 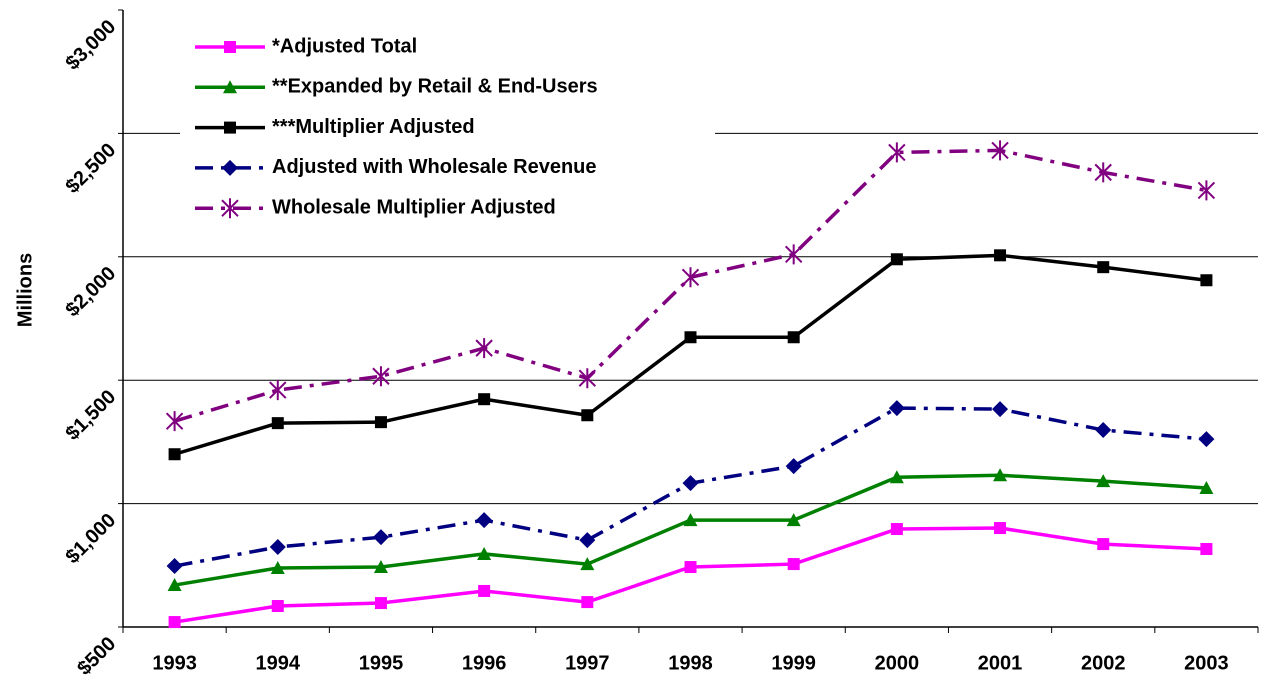 What do you see at coordinates (381, 663) in the screenshot?
I see `x-tick-label: 1995` at bounding box center [381, 663].